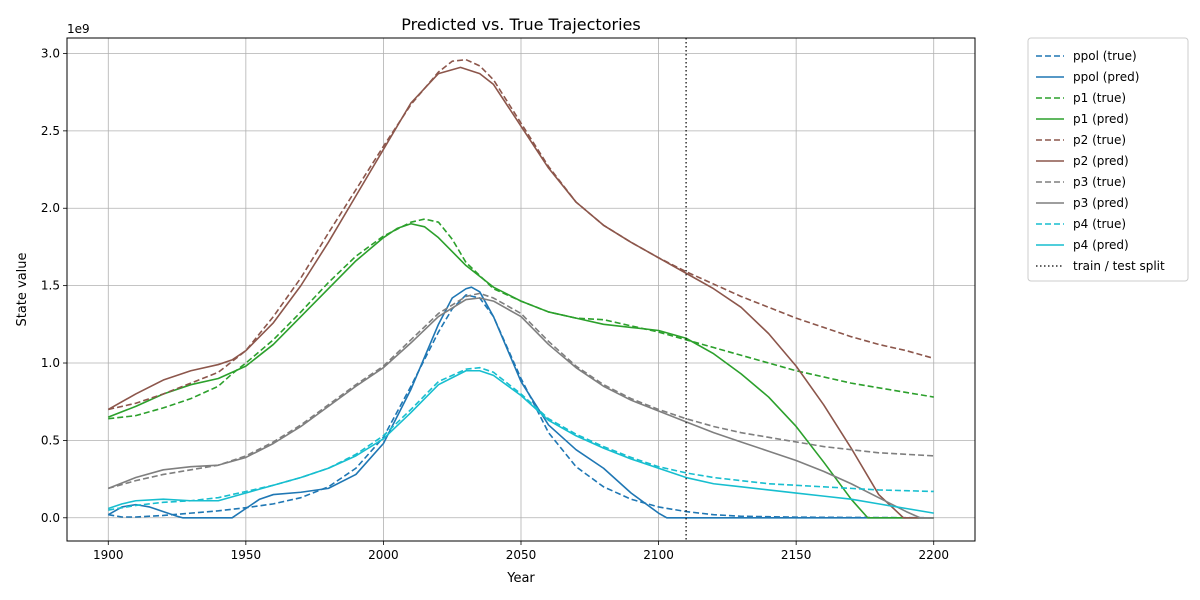 The width and height of the screenshot is (1200, 600). I want to click on legend-entry-label: ppol (true), so click(1105, 56).